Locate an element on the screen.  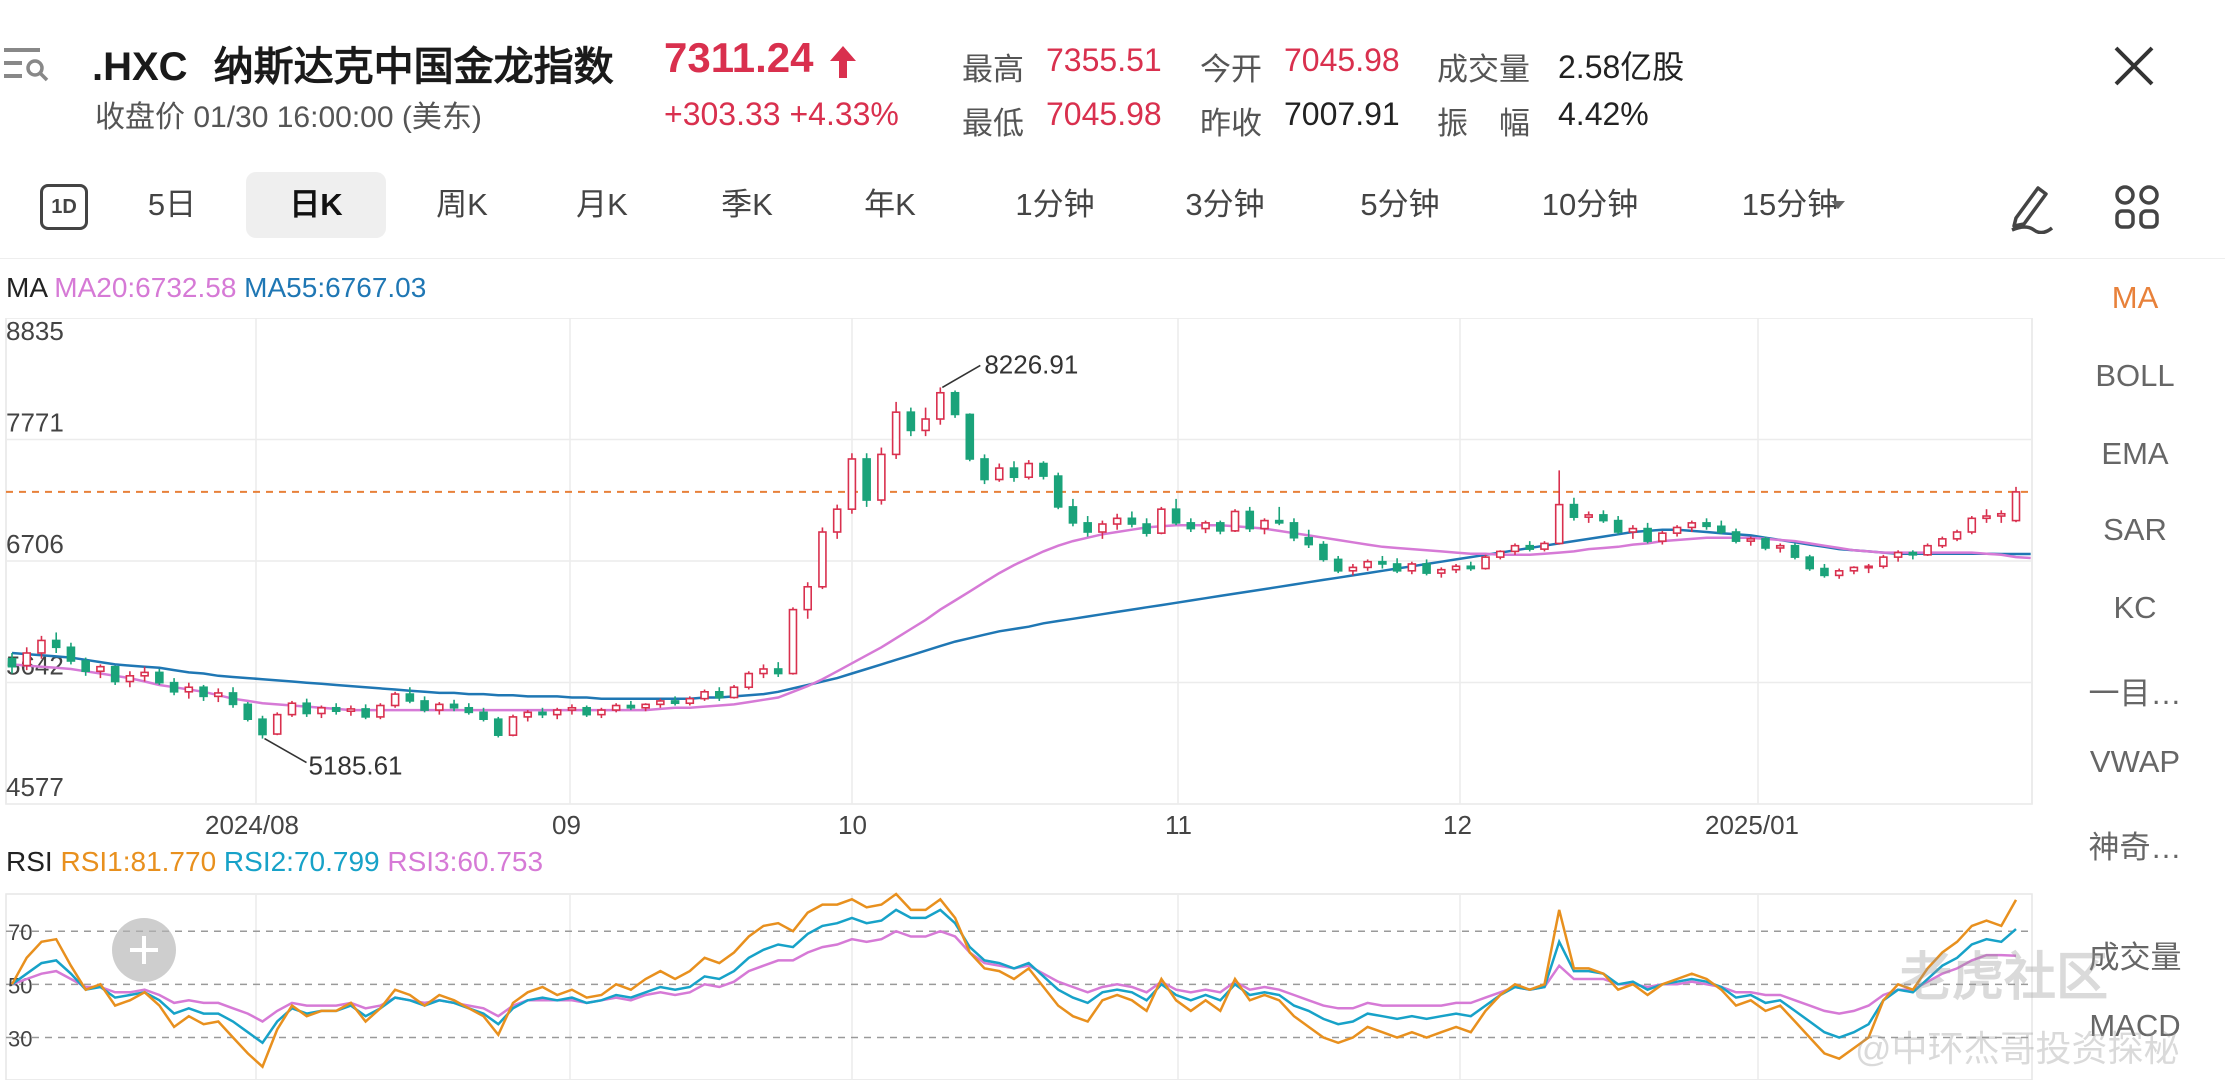
tab-7: 1分钟 is located at coordinates (1055, 204).